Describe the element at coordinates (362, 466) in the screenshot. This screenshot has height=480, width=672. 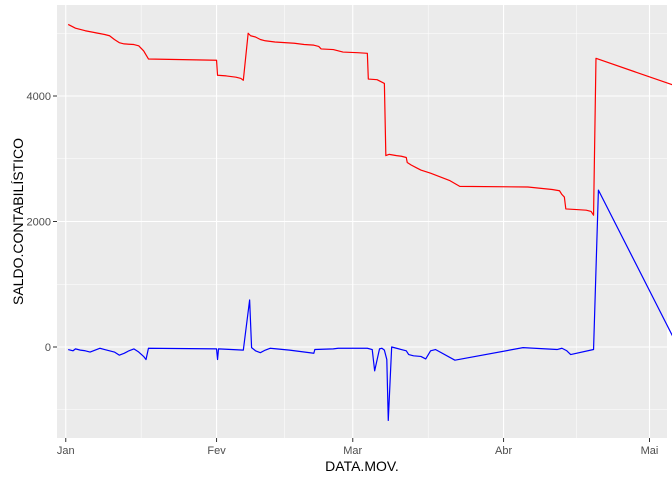
I see `x-axis-title: DATA.MOV.` at that location.